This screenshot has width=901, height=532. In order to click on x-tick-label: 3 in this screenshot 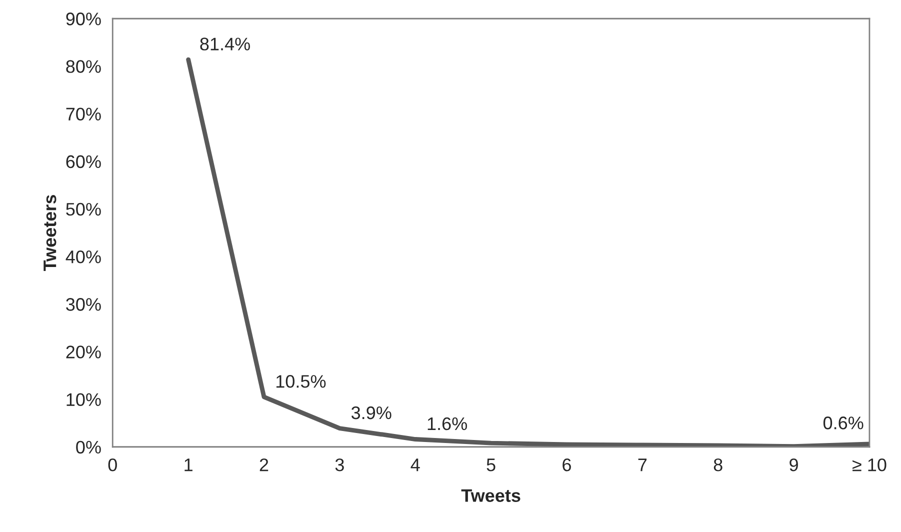, I will do `click(339, 465)`.